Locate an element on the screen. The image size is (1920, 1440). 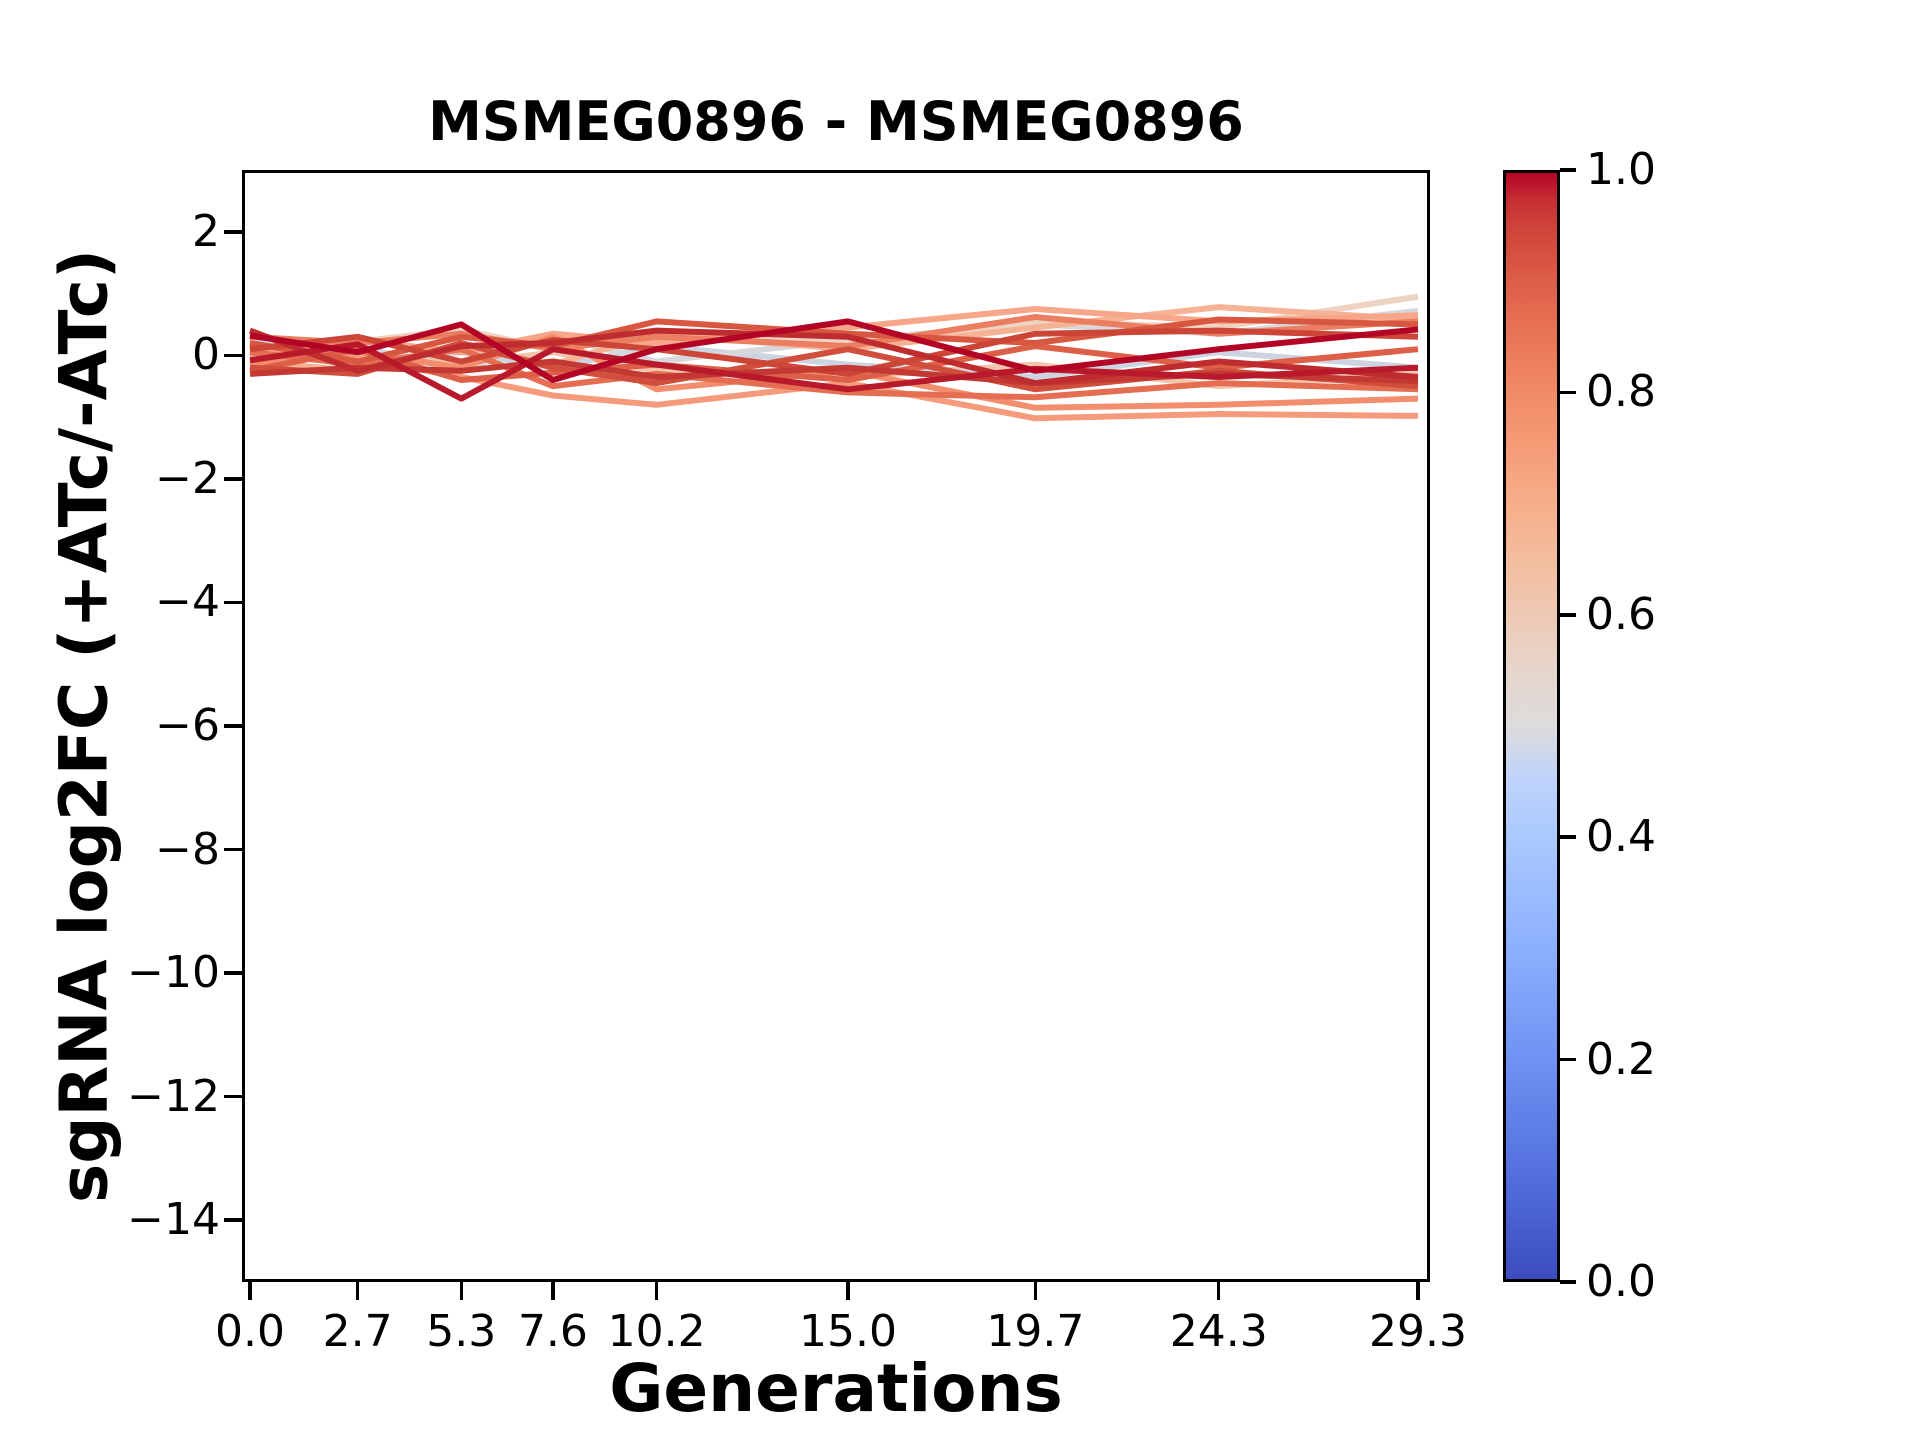
y-tick-label: 2 is located at coordinates (206, 231).